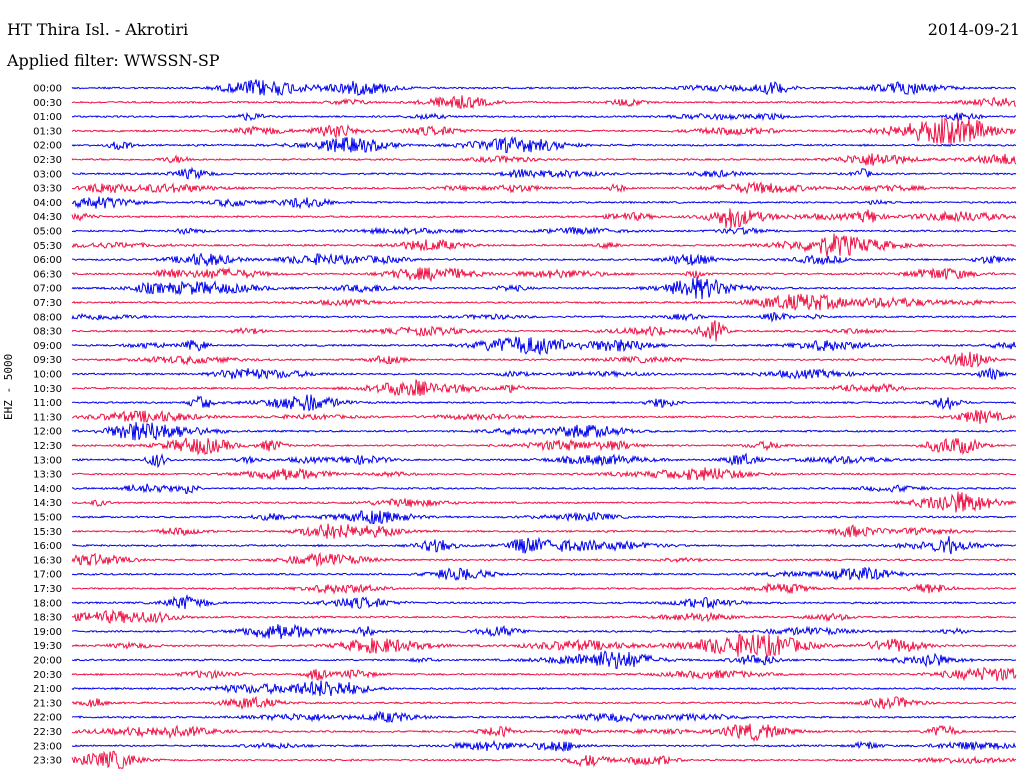 Image resolution: width=1024 pixels, height=780 pixels. I want to click on time-tick-label: 04:30, so click(47, 217).